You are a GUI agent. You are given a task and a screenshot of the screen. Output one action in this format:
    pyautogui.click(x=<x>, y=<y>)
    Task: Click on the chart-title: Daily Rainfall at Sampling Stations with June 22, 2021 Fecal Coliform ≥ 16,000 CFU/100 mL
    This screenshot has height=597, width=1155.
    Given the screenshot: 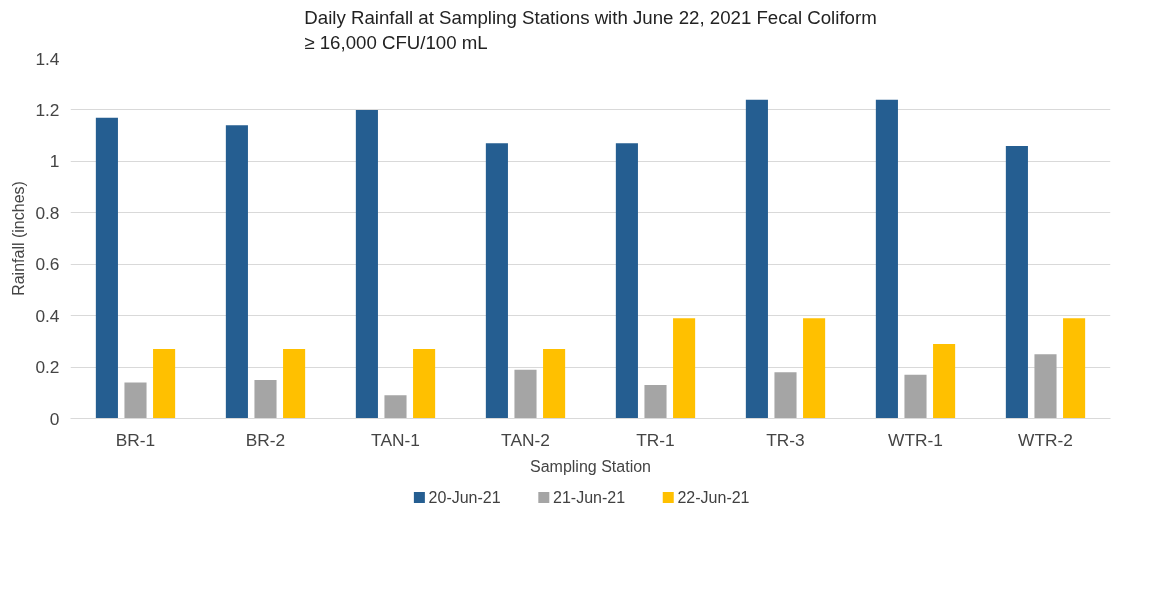 What is the action you would take?
    pyautogui.click(x=590, y=30)
    